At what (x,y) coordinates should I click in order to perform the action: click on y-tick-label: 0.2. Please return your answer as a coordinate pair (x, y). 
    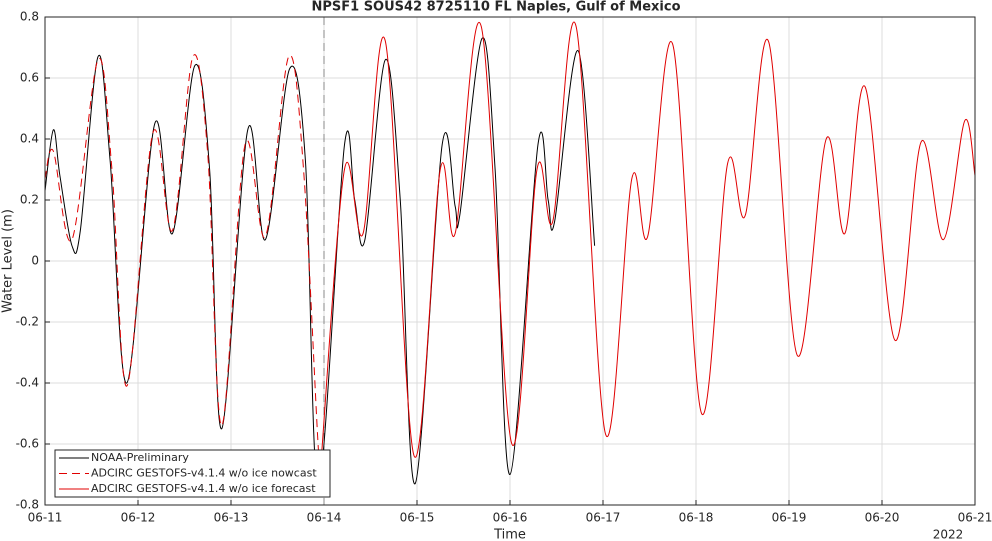
    Looking at the image, I should click on (29, 200).